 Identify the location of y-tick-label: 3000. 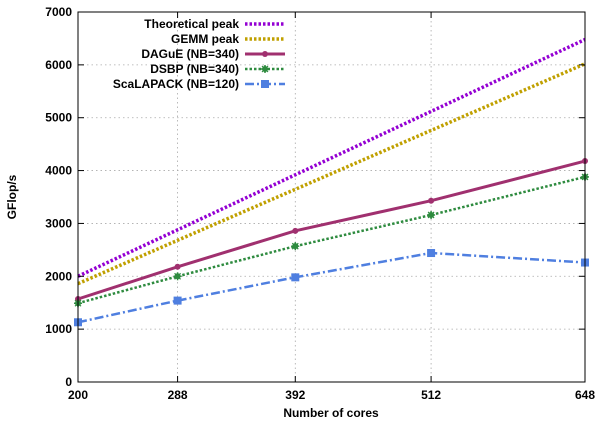
(58, 223).